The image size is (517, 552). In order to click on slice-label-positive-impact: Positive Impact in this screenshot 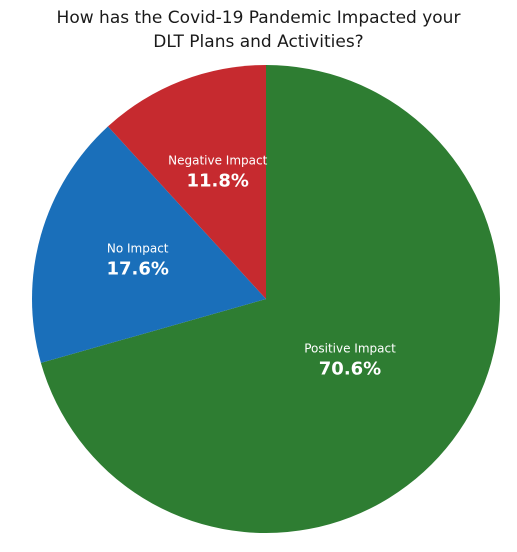, I will do `click(350, 349)`.